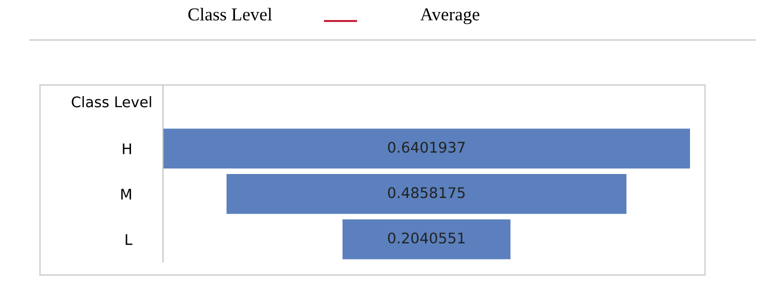  I want to click on data-label: 0.6401937, so click(426, 147).